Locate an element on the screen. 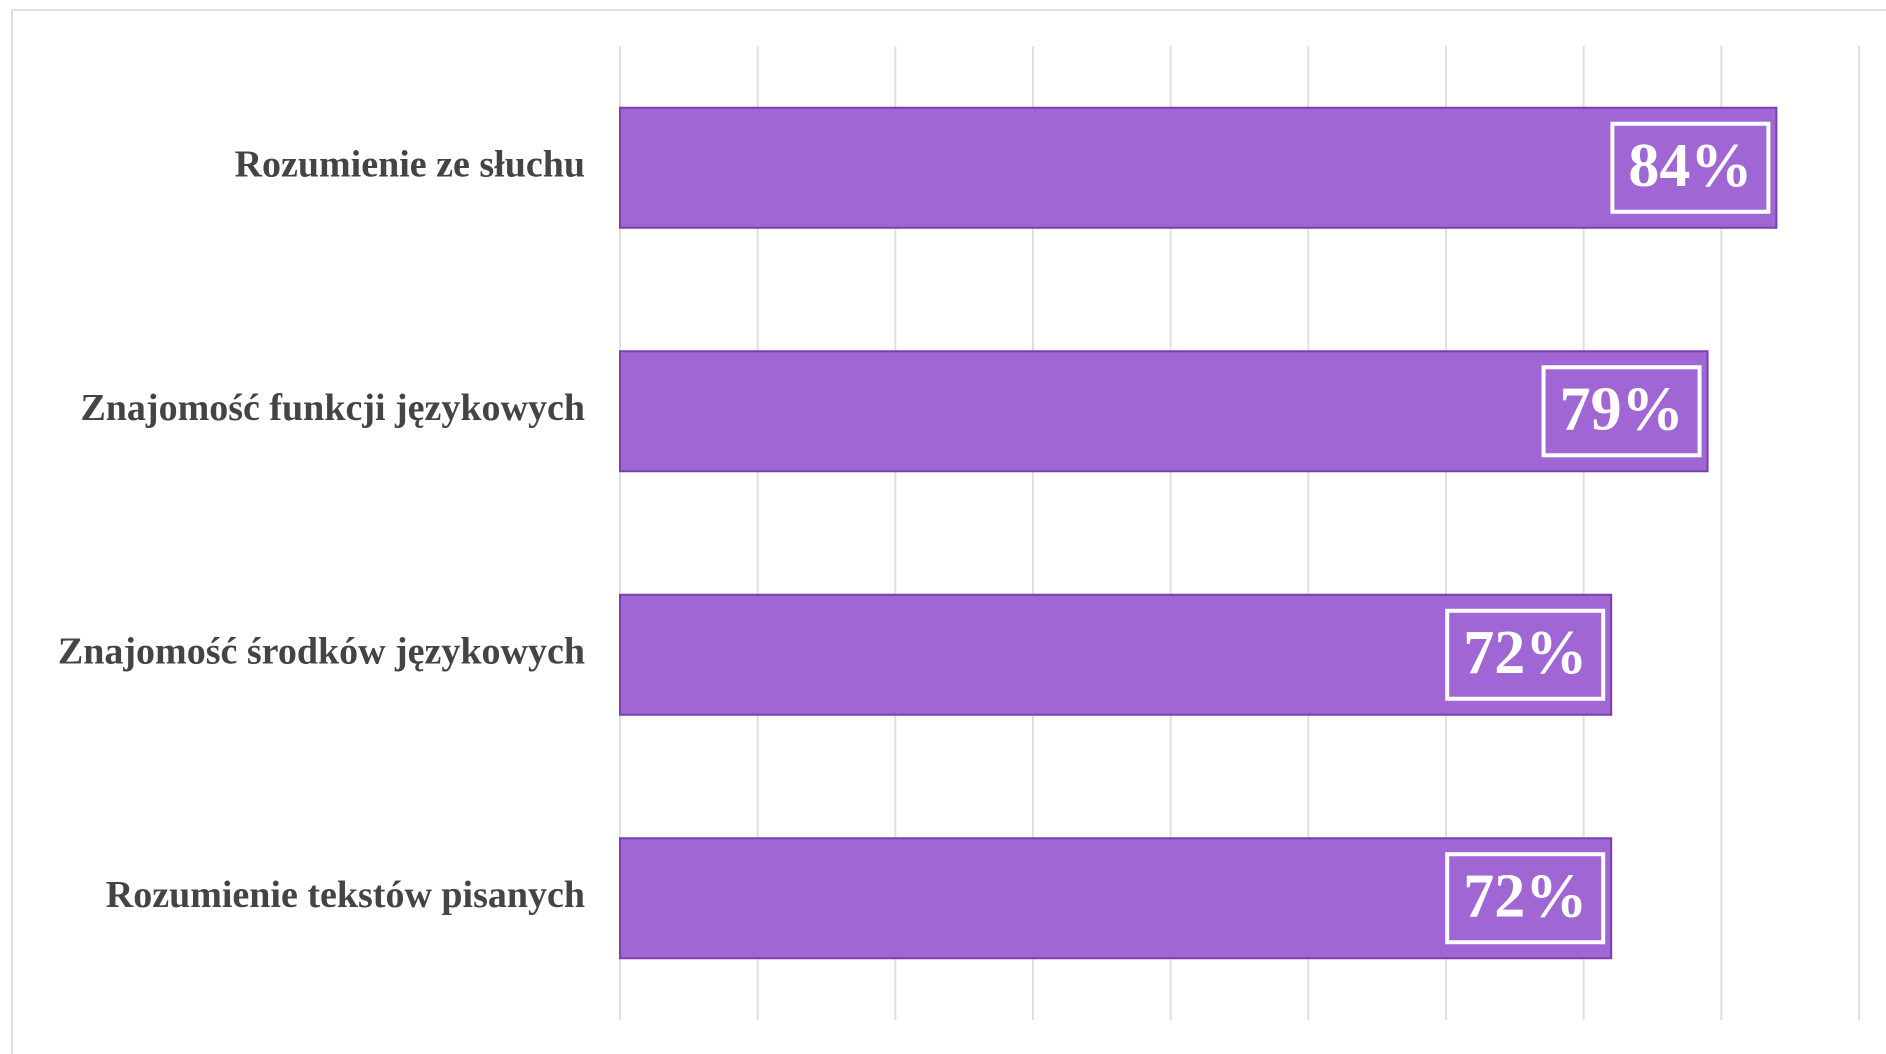  category-label: Znajomość funkcji językowych is located at coordinates (332, 408).